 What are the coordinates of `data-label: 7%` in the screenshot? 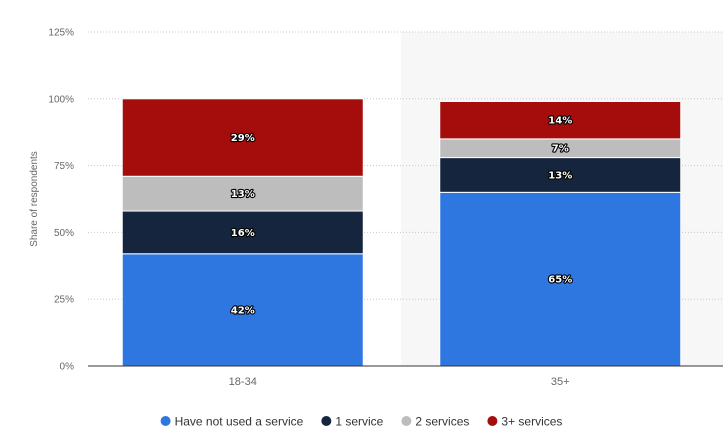 It's located at (560, 149).